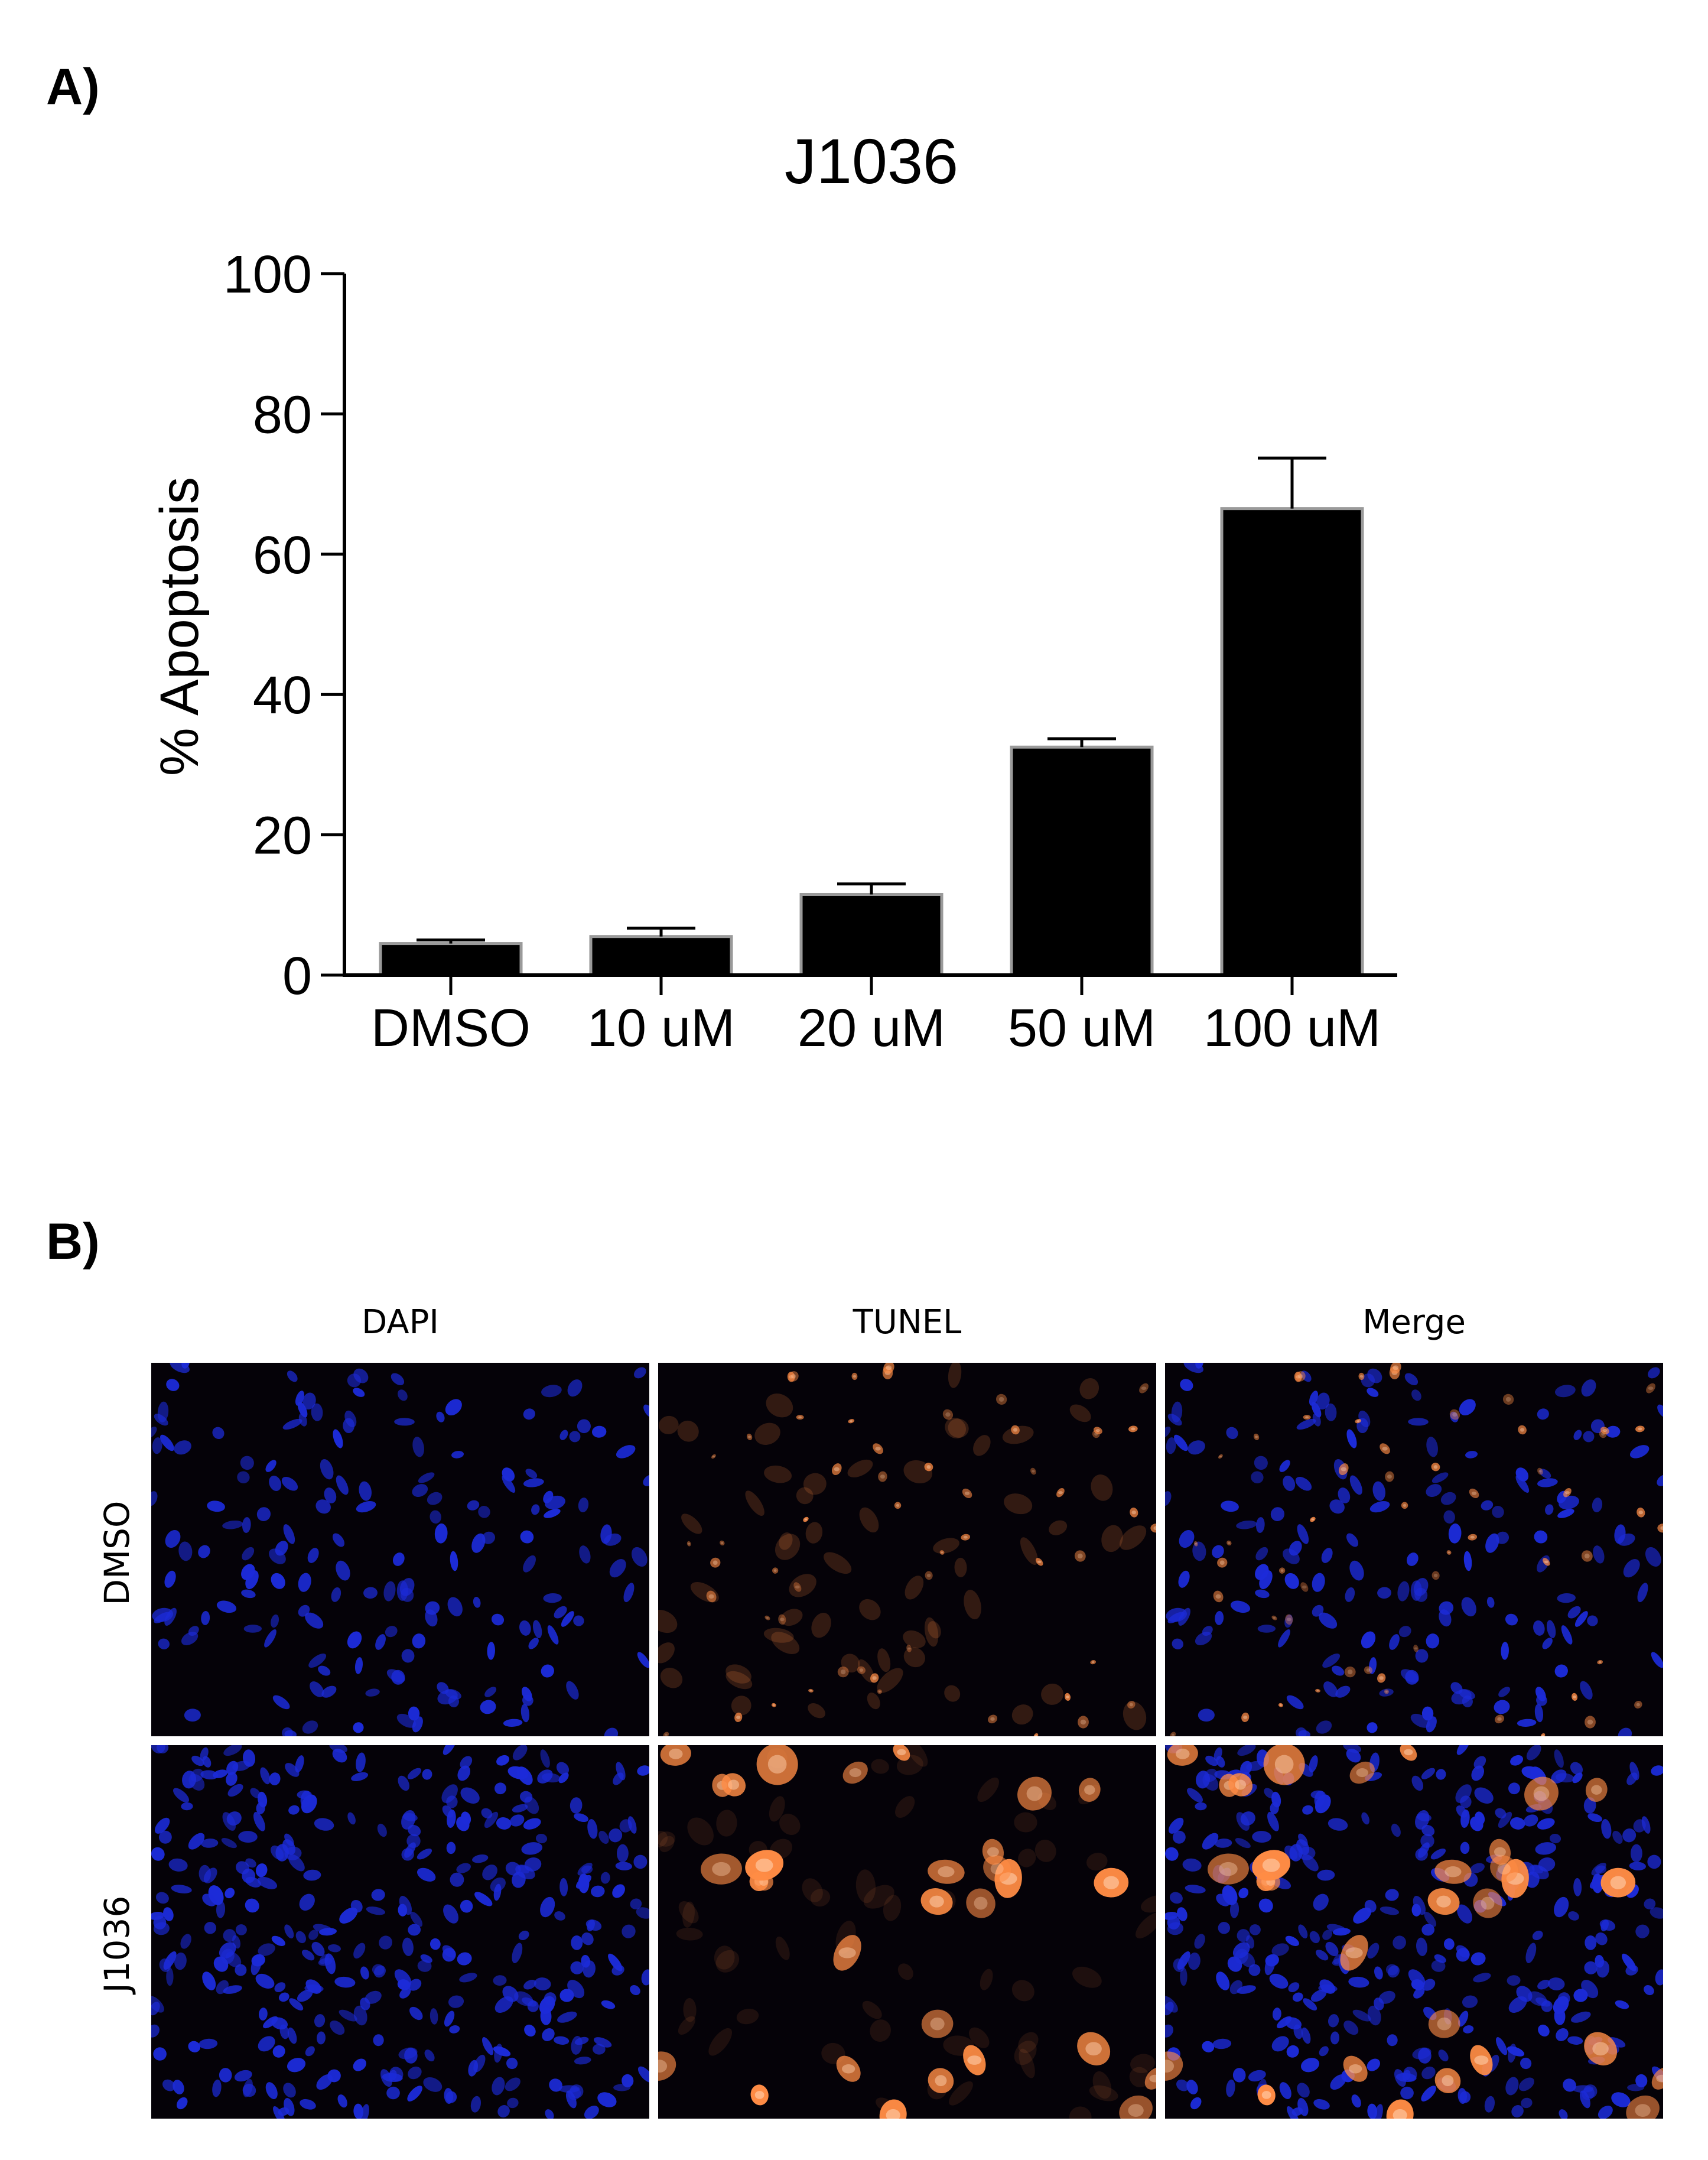 The width and height of the screenshot is (1708, 2160). What do you see at coordinates (400, 1932) in the screenshot?
I see `micrograph-j1036-dapi` at bounding box center [400, 1932].